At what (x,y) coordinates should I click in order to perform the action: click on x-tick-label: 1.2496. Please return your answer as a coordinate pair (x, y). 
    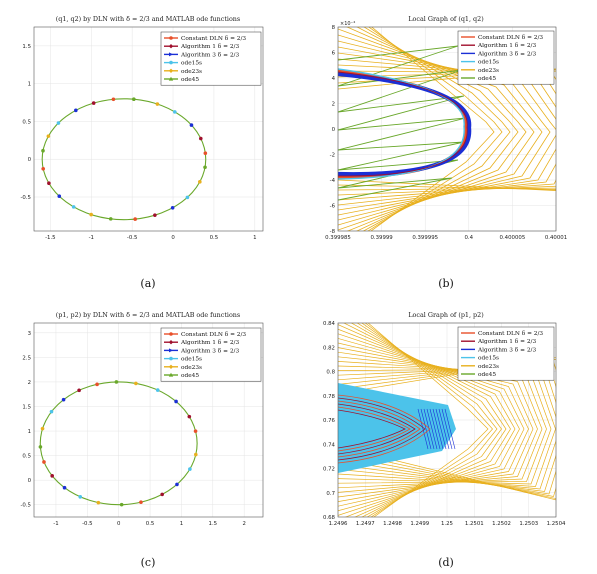
    Looking at the image, I should click on (338, 524).